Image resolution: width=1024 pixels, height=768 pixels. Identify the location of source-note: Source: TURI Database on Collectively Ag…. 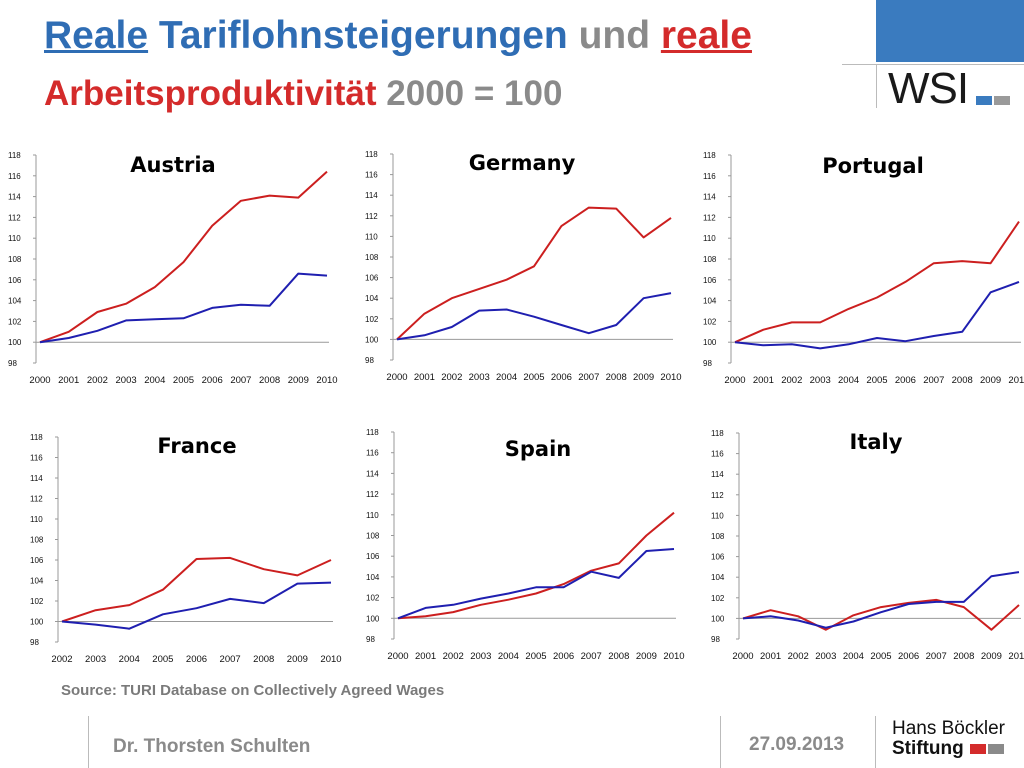
(253, 690).